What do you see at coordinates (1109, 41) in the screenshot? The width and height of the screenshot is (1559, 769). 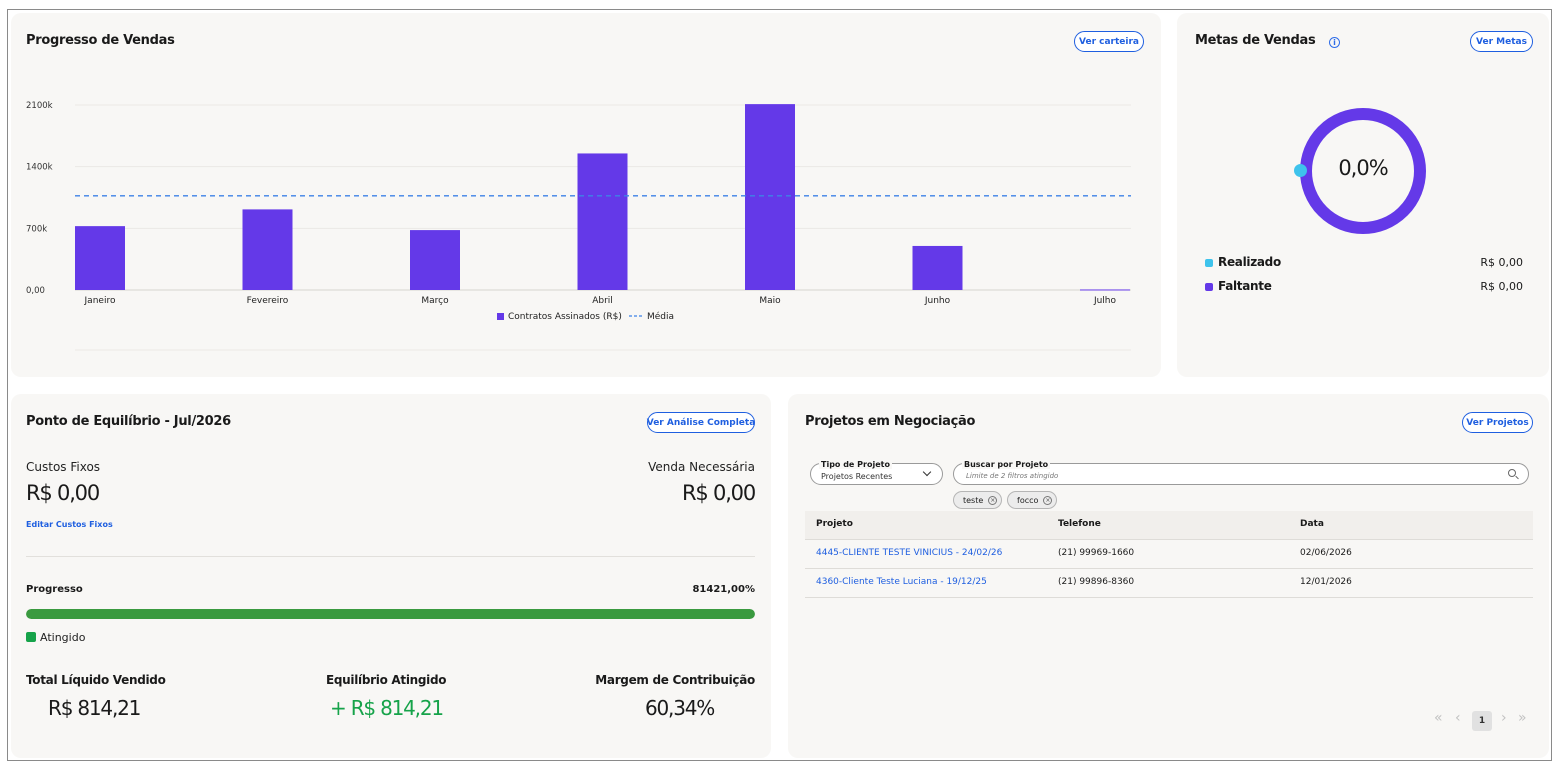 I see `view-portfolio-button: Ver carteira` at bounding box center [1109, 41].